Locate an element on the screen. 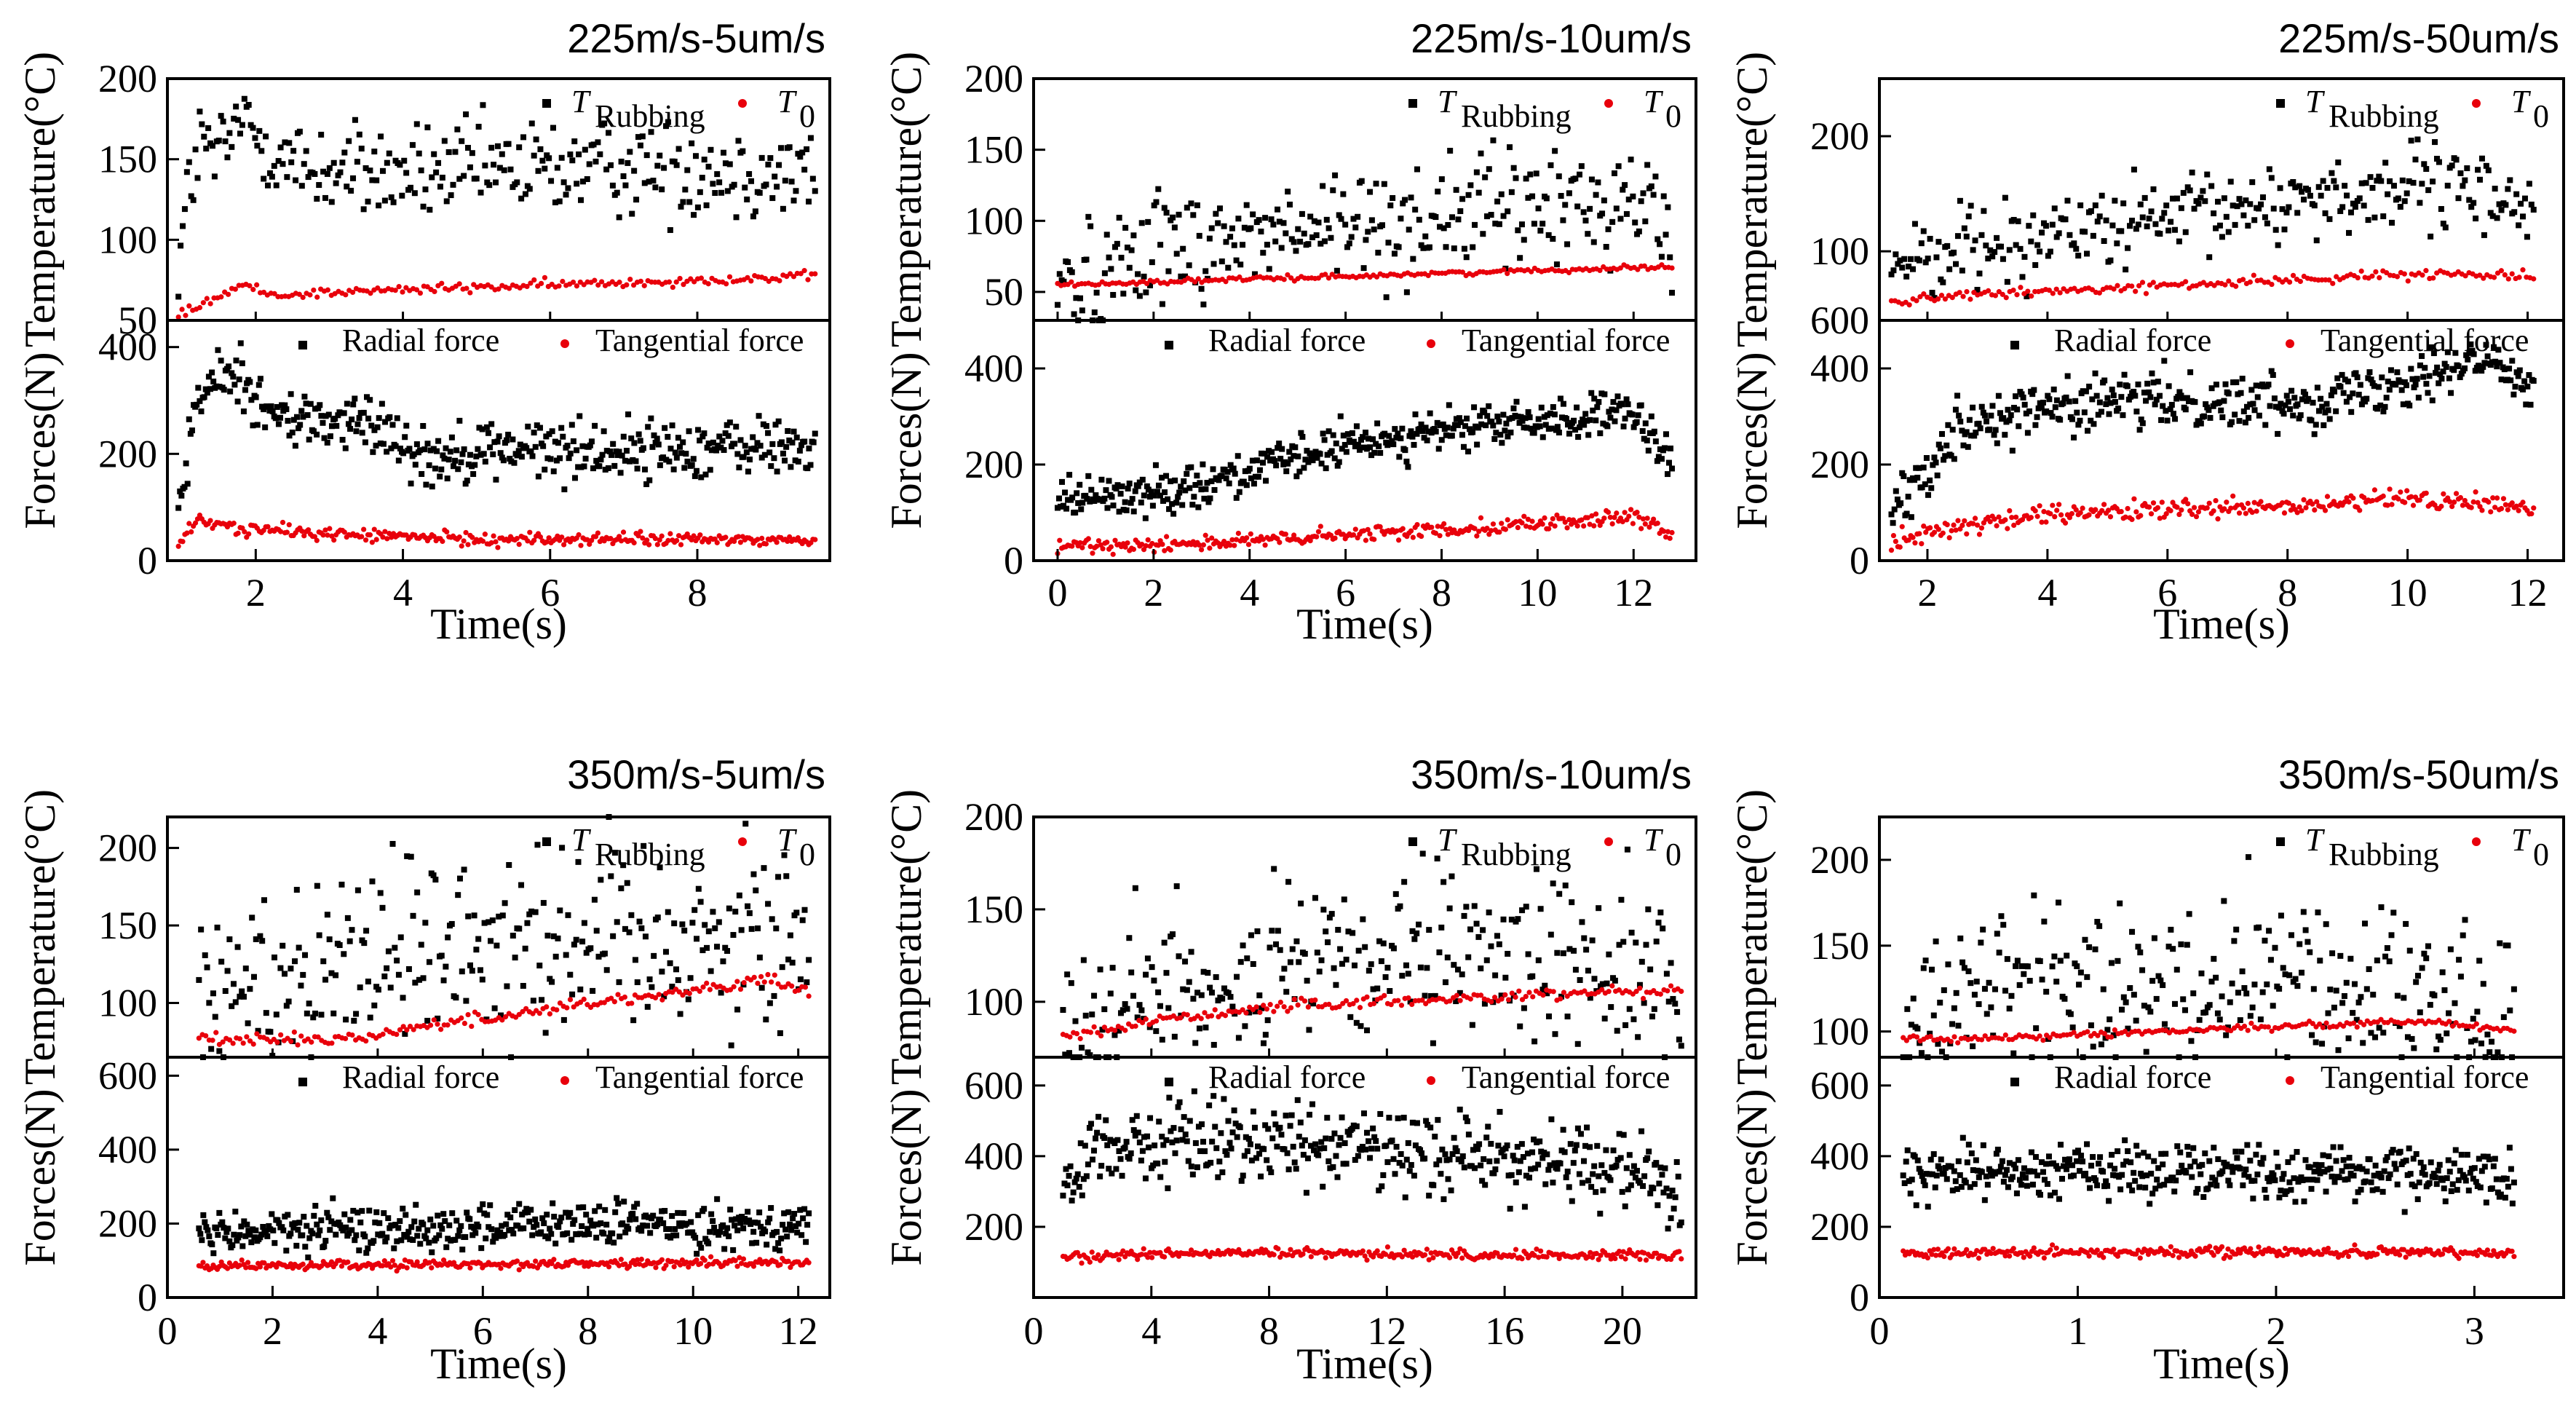  t-rubbing-point-series is located at coordinates (504, 937).